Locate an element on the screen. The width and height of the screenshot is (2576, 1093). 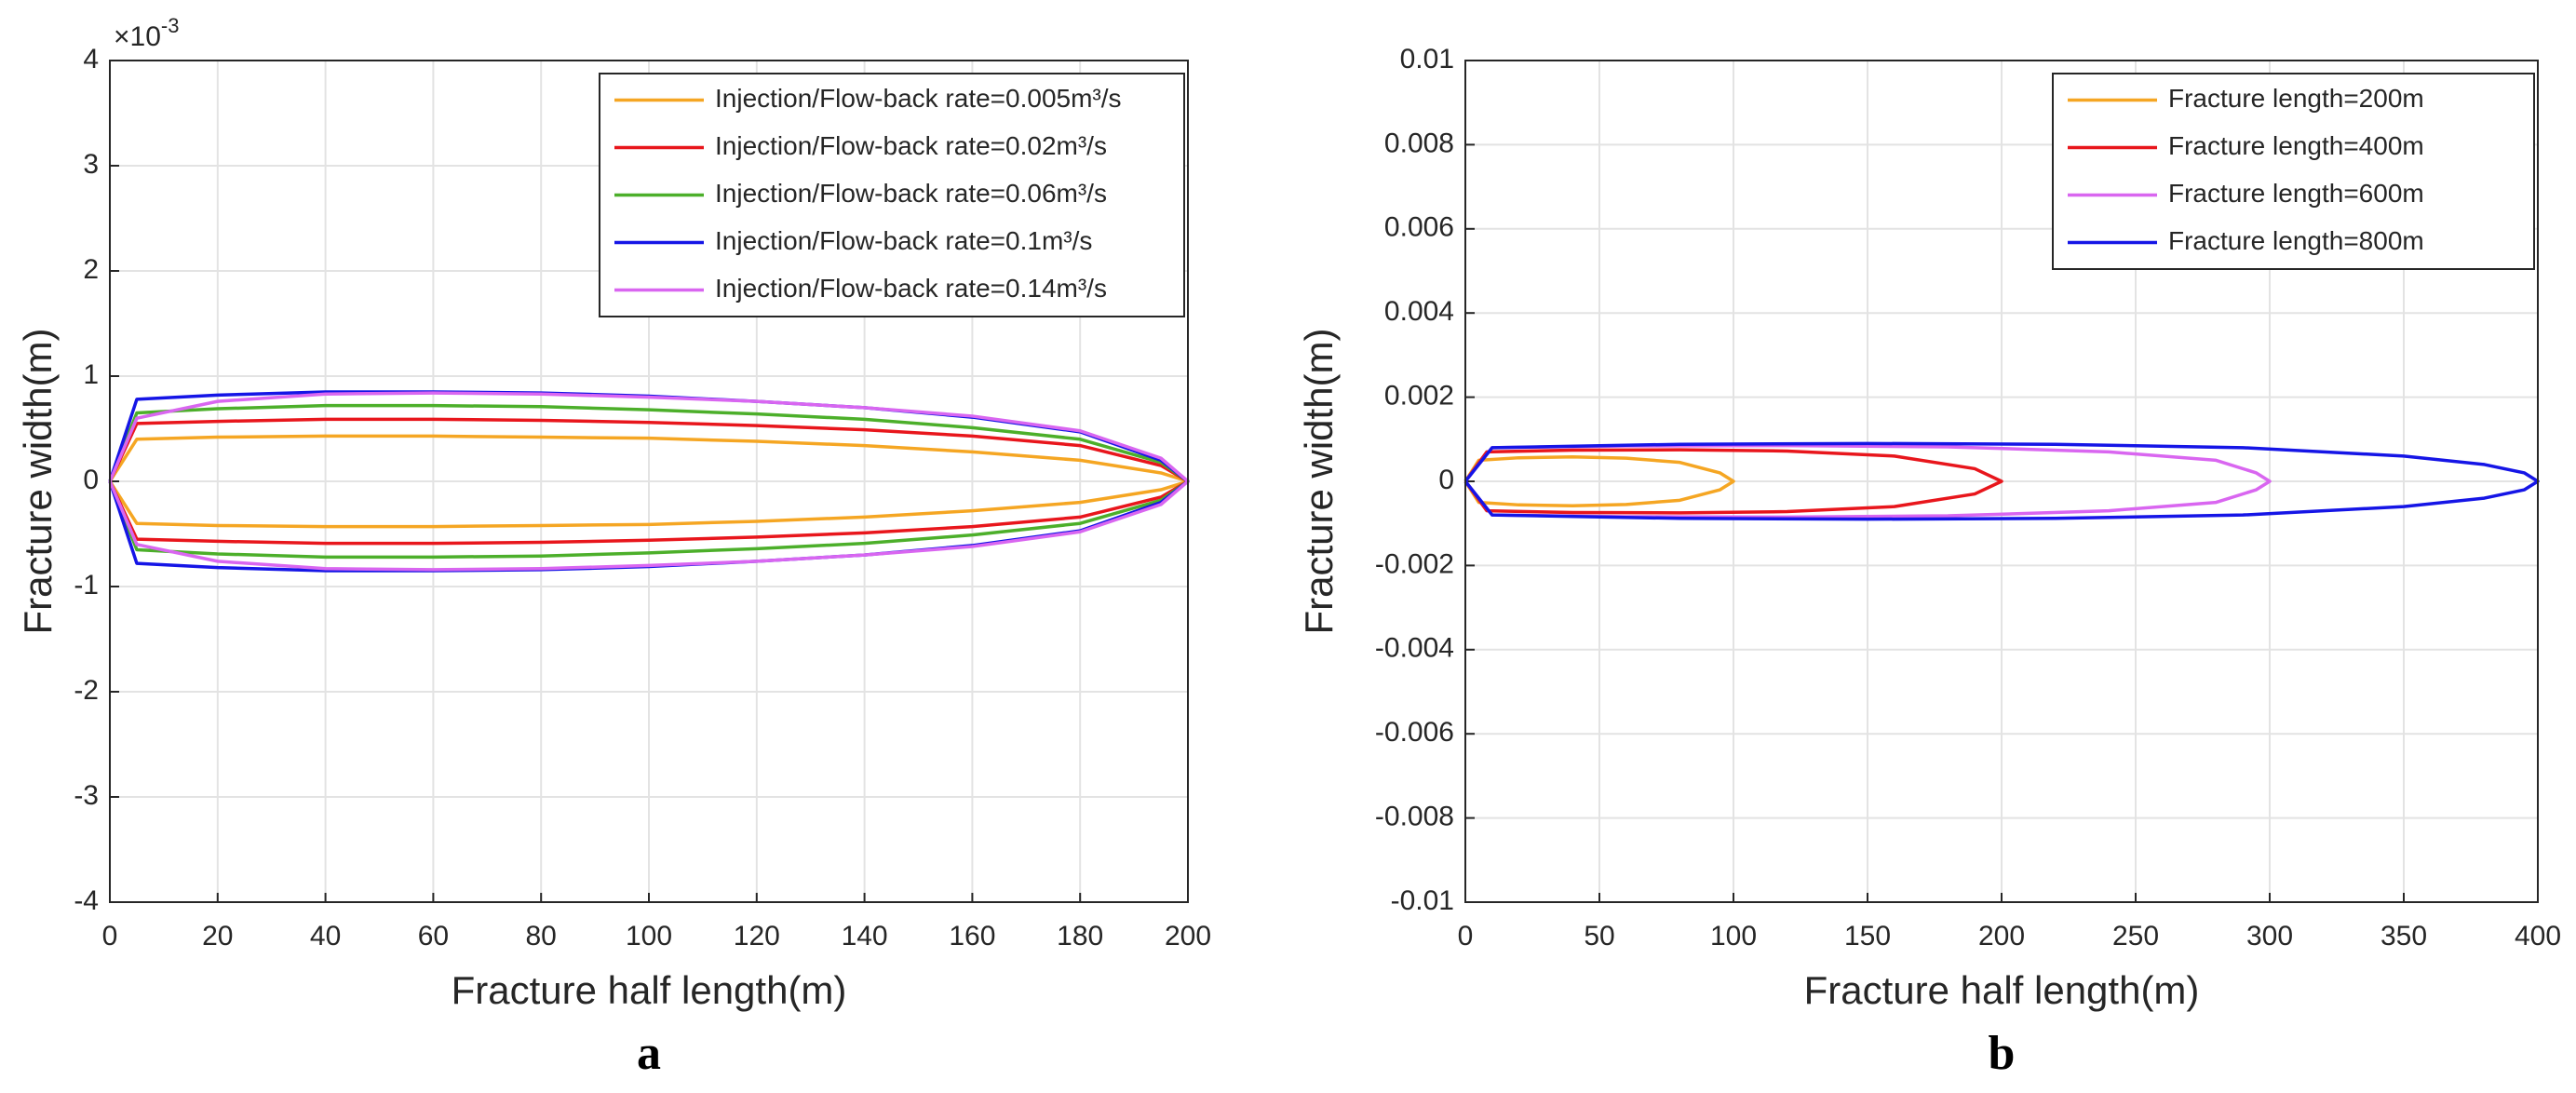
y-tick-label: -0.004 is located at coordinates (1414, 648).